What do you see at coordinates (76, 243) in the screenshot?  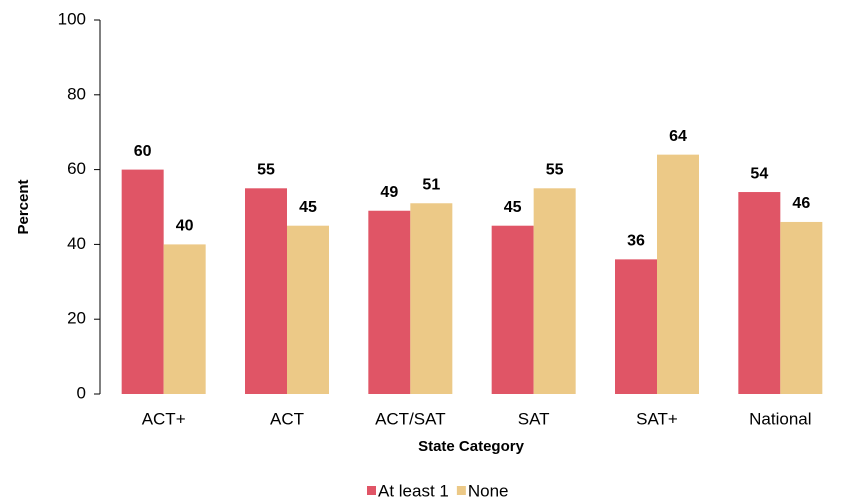 I see `y-tick-label: 40` at bounding box center [76, 243].